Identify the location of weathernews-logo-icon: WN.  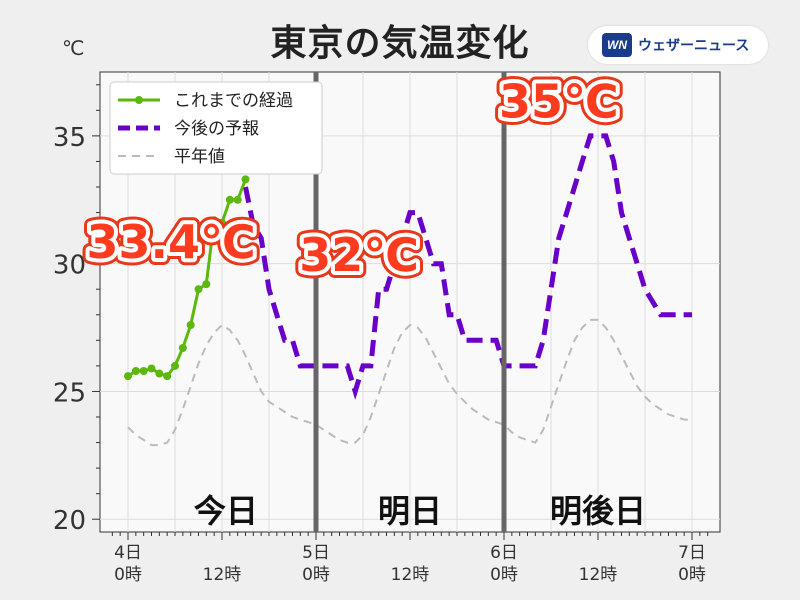
(617, 45).